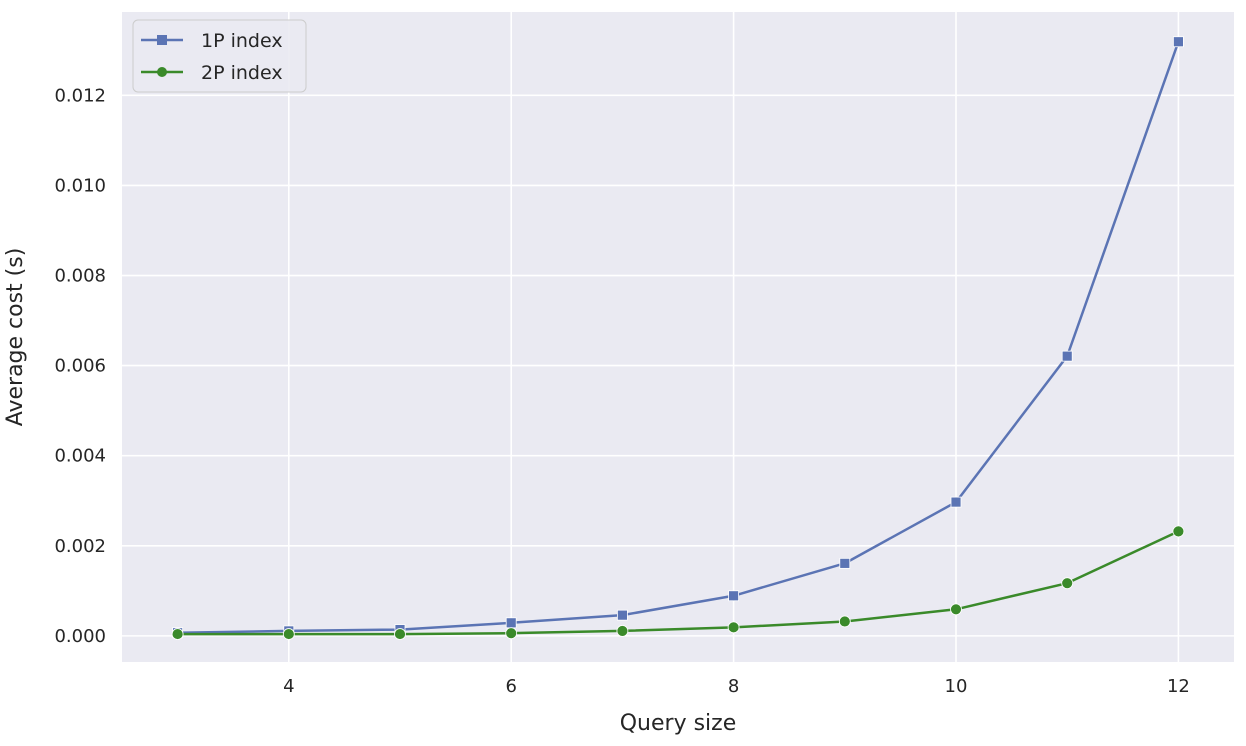 The height and width of the screenshot is (746, 1246). What do you see at coordinates (80, 546) in the screenshot?
I see `y-tick-label: 0.002` at bounding box center [80, 546].